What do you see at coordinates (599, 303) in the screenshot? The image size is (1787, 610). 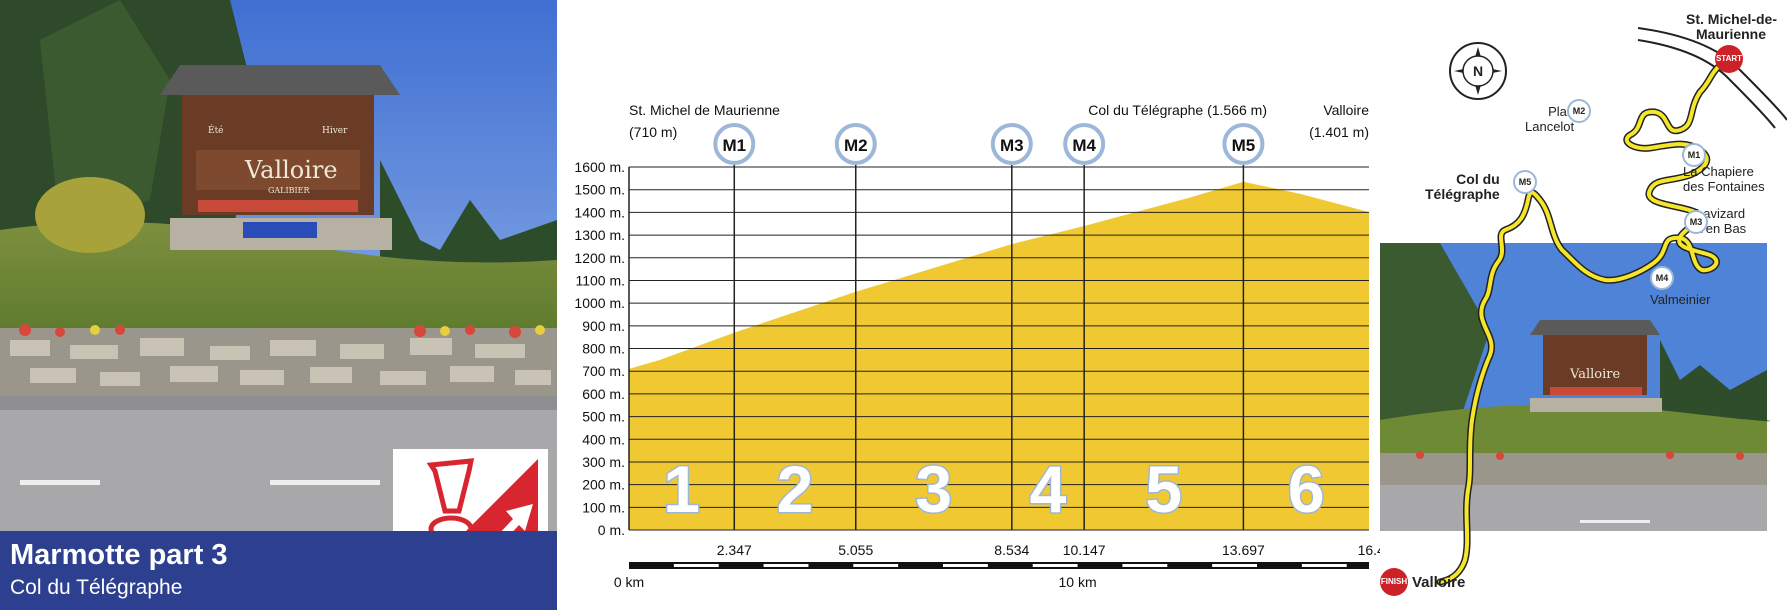 I see `y-tick-label: 1000 m.` at bounding box center [599, 303].